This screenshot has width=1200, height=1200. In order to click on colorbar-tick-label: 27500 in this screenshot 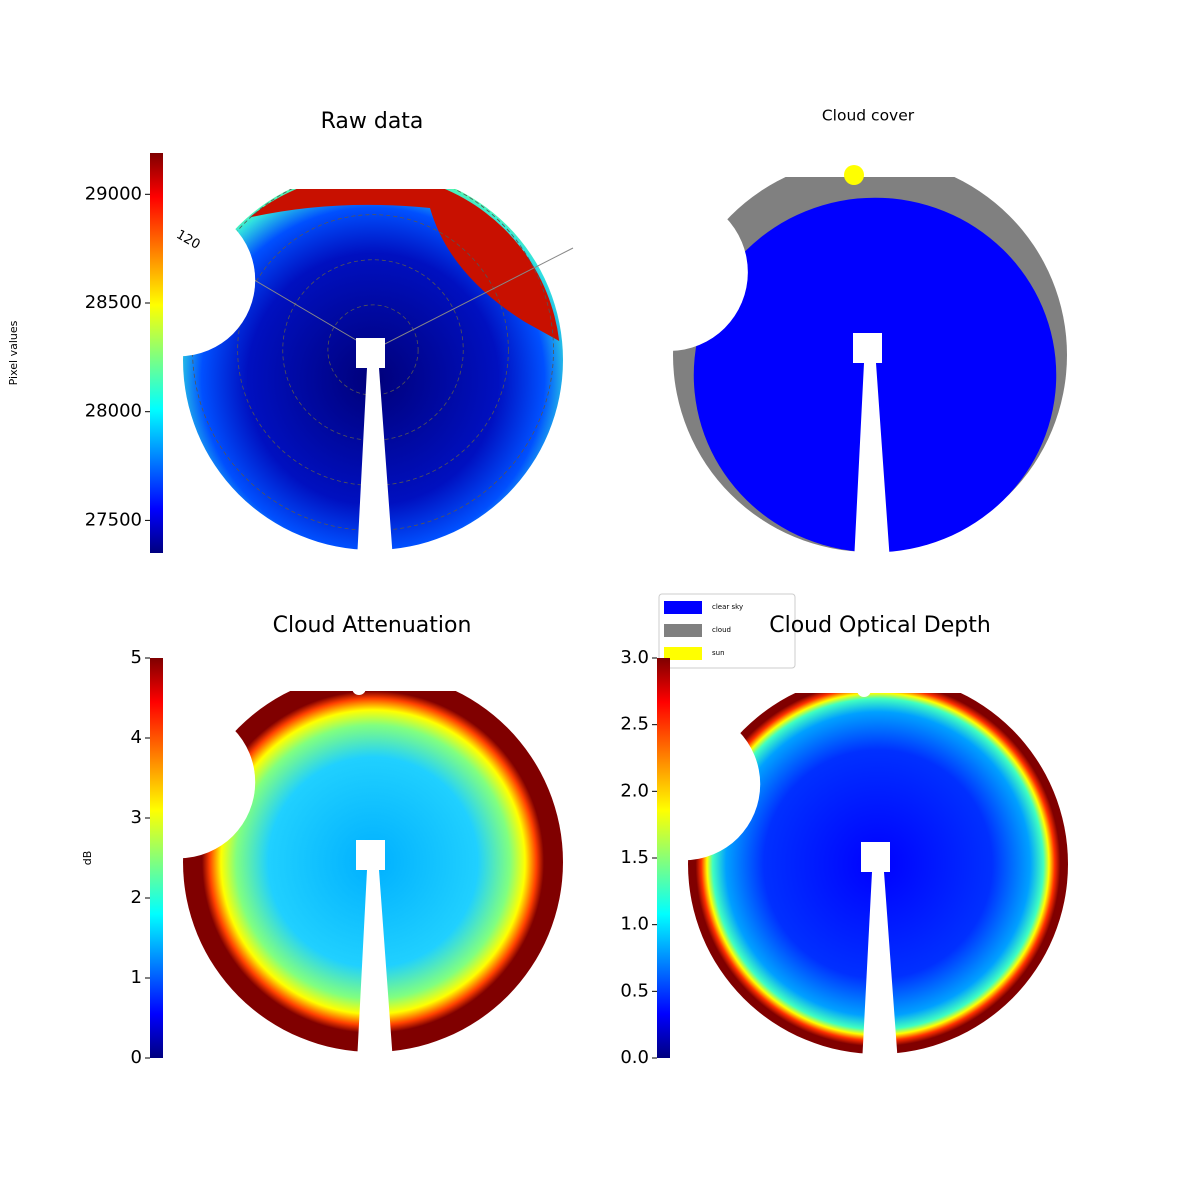, I will do `click(113, 519)`.